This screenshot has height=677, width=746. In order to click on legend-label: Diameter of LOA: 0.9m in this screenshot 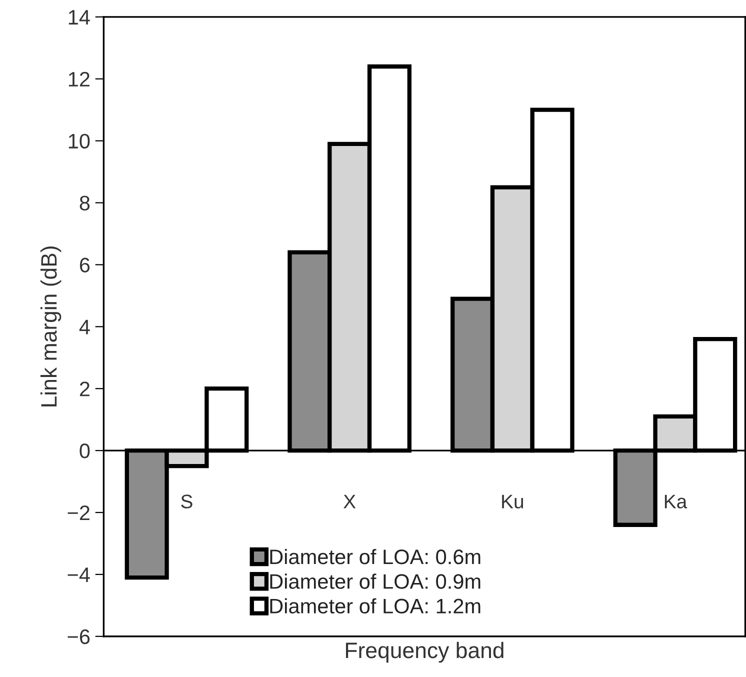, I will do `click(375, 581)`.